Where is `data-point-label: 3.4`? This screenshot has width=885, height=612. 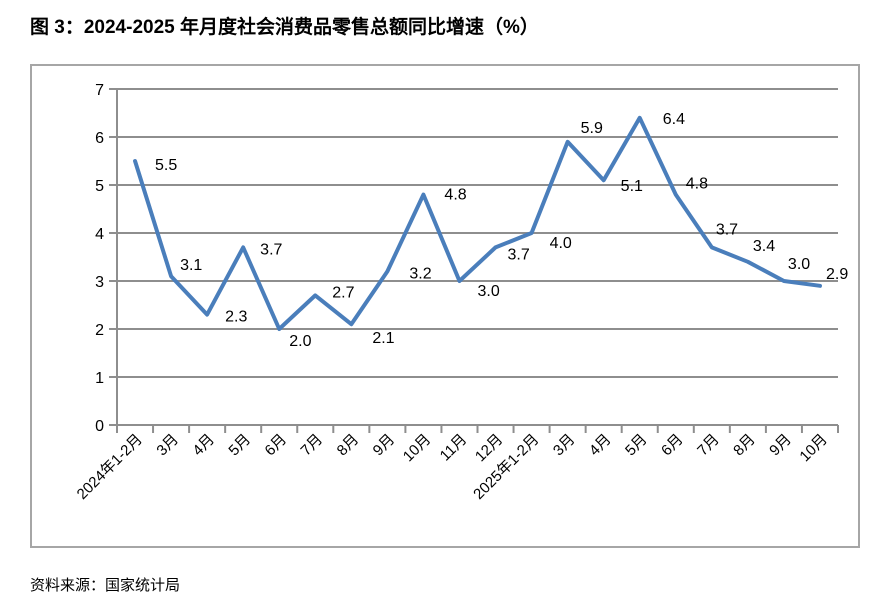
data-point-label: 3.4 is located at coordinates (764, 246).